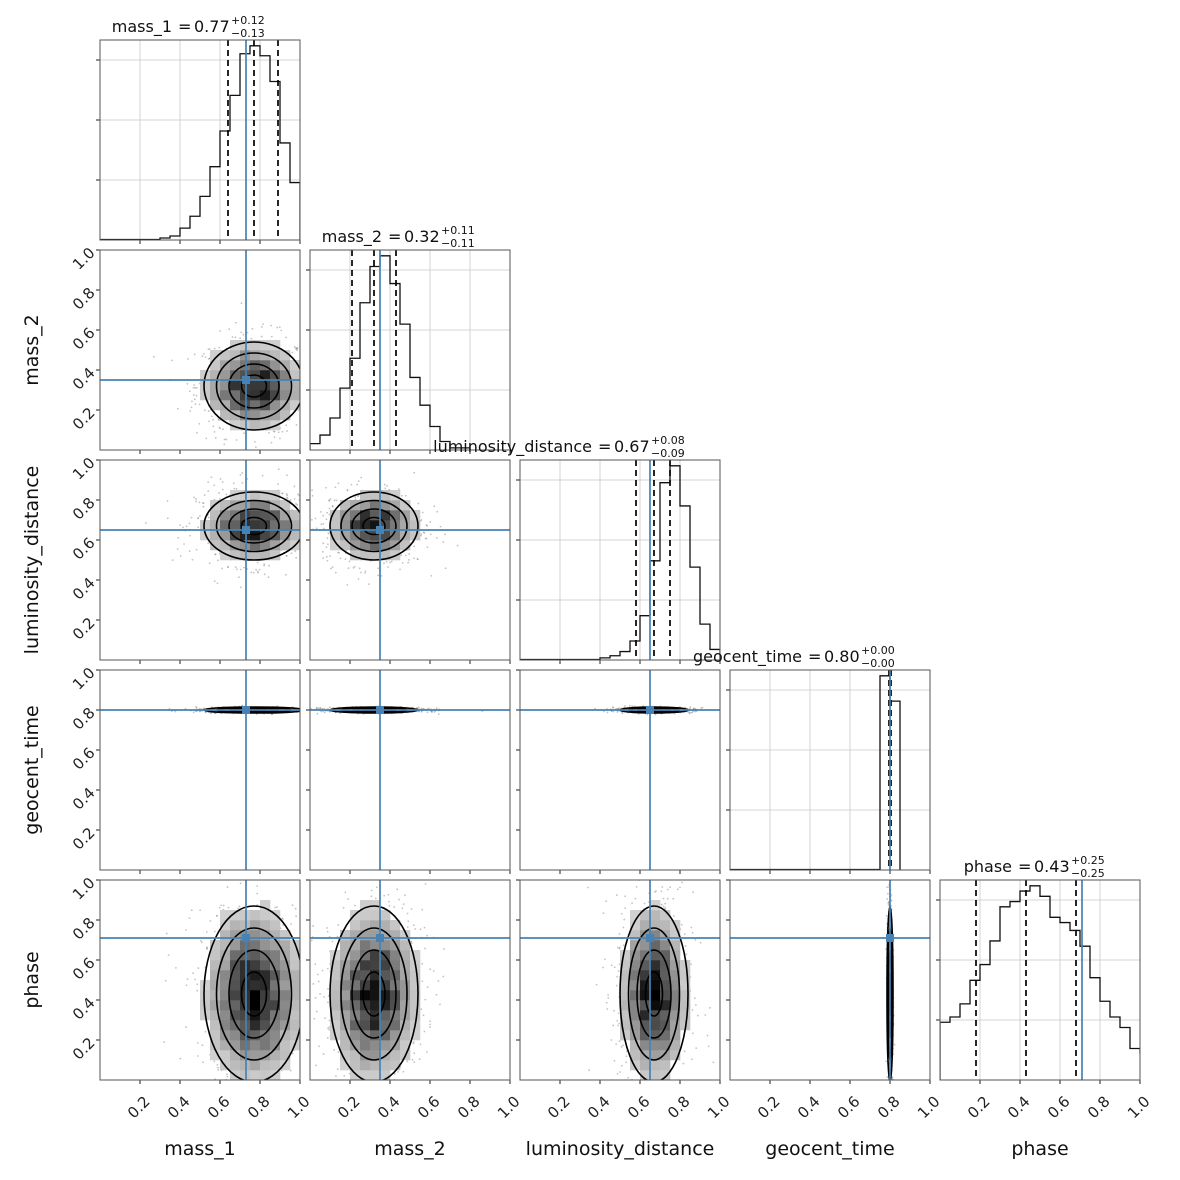 The image size is (1180, 1180). What do you see at coordinates (458, 230) in the screenshot?
I see `marginal-title-plus: +0.11` at bounding box center [458, 230].